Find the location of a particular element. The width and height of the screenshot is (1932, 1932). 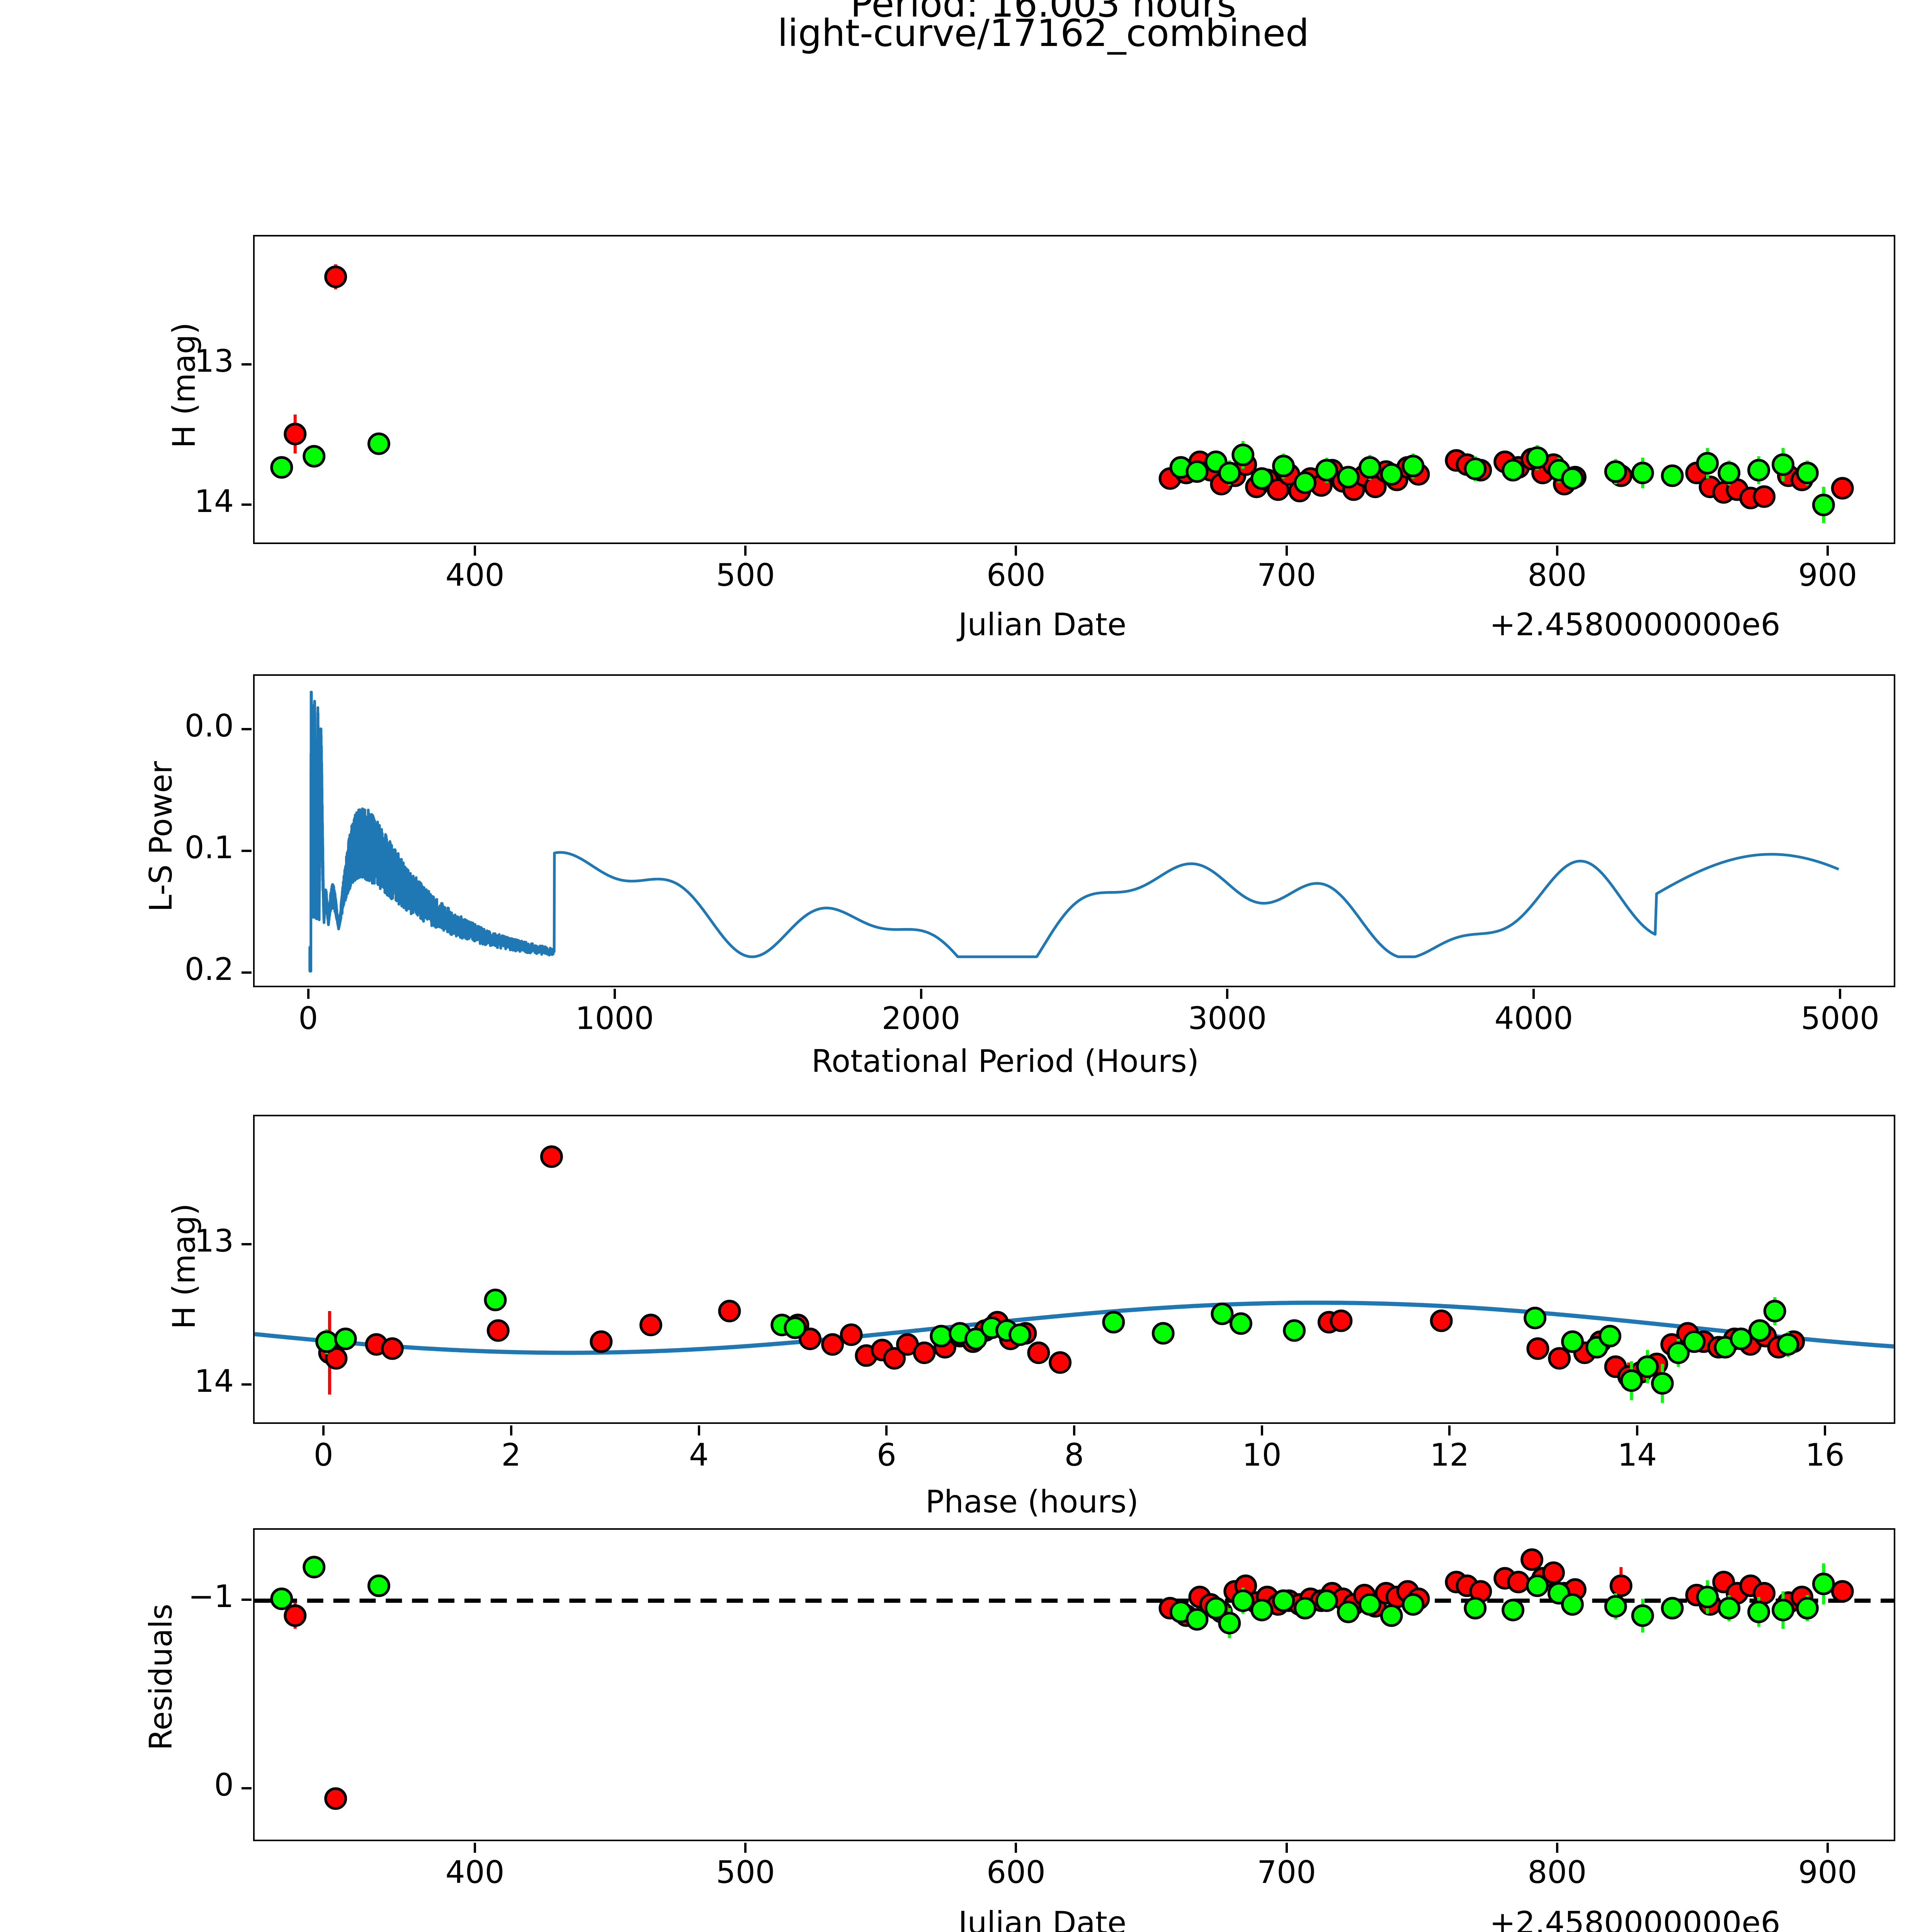

panel-lightcurve-jd is located at coordinates (1074, 390).